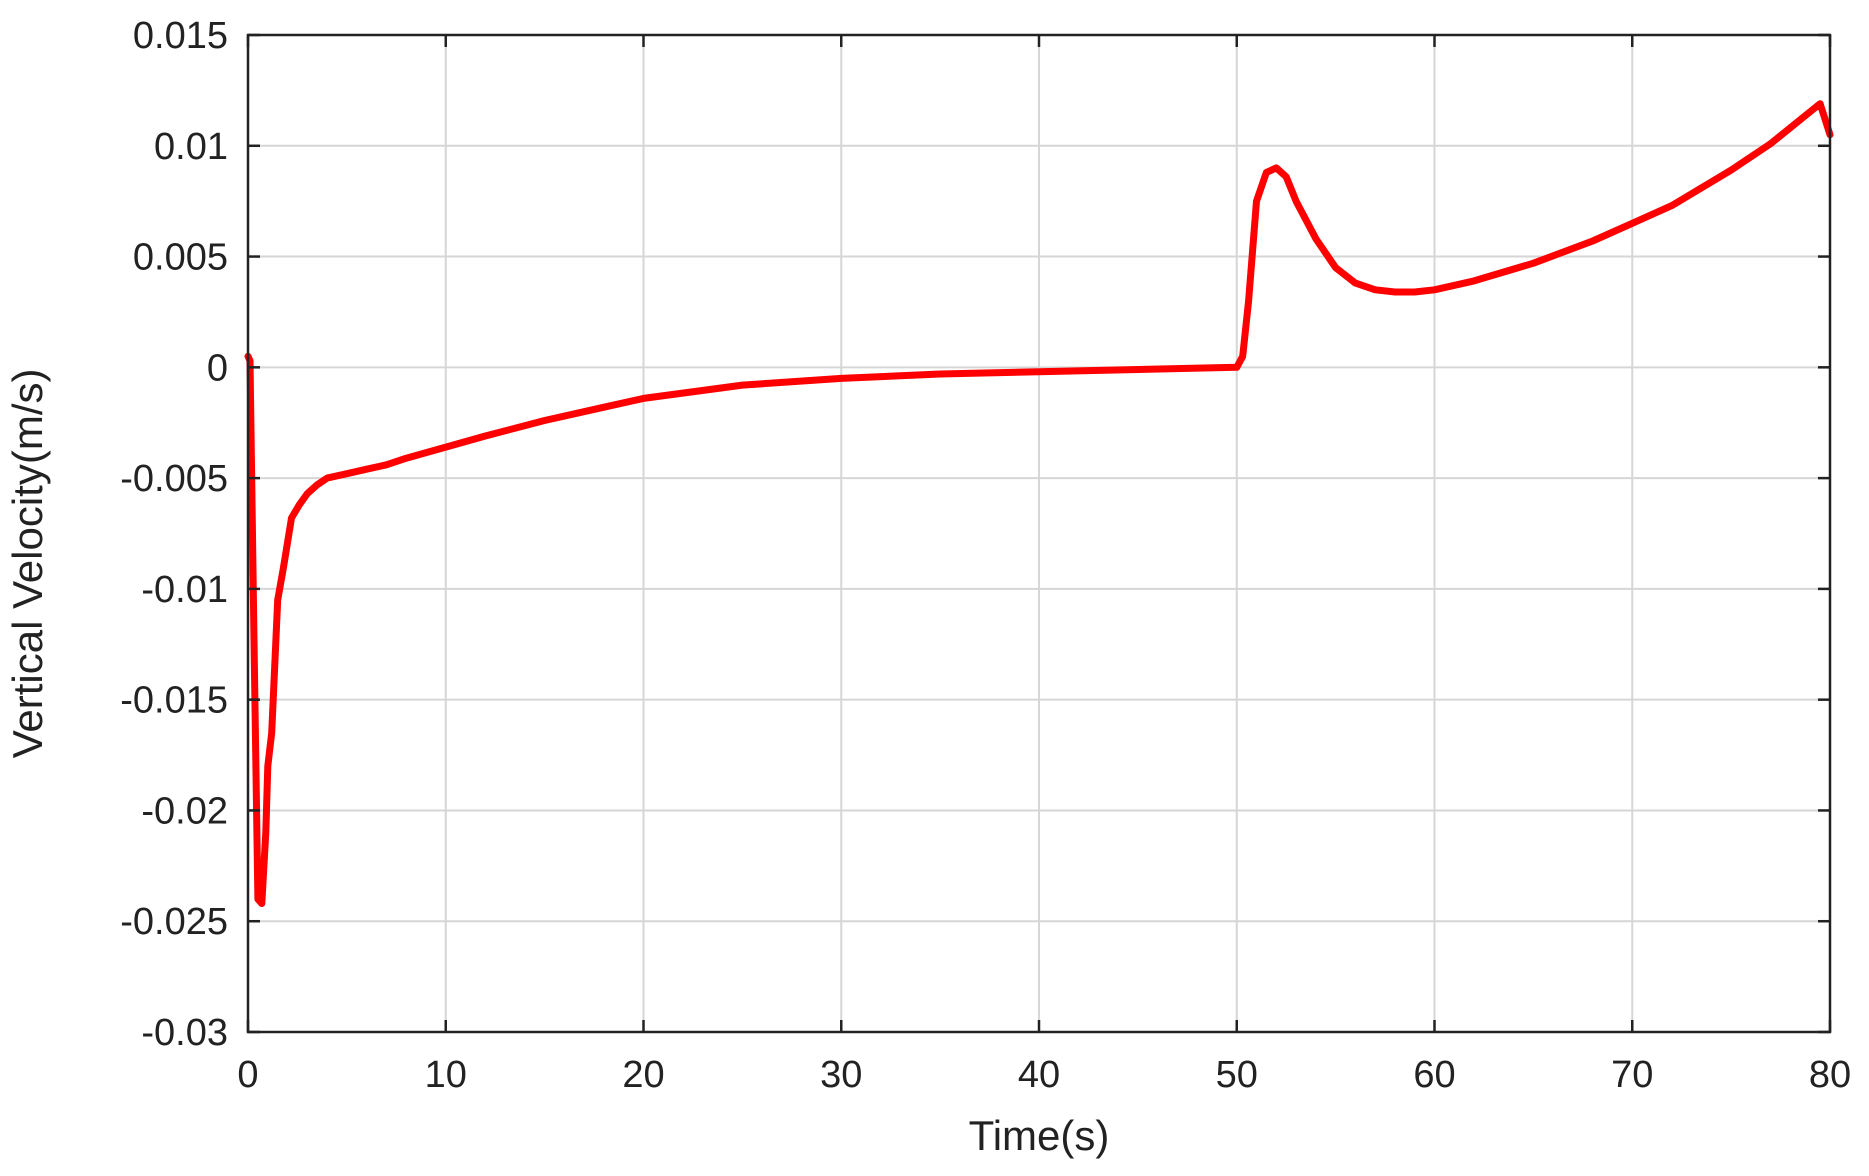 This screenshot has height=1176, width=1869. What do you see at coordinates (1039, 1075) in the screenshot?
I see `x-tick-label: 40` at bounding box center [1039, 1075].